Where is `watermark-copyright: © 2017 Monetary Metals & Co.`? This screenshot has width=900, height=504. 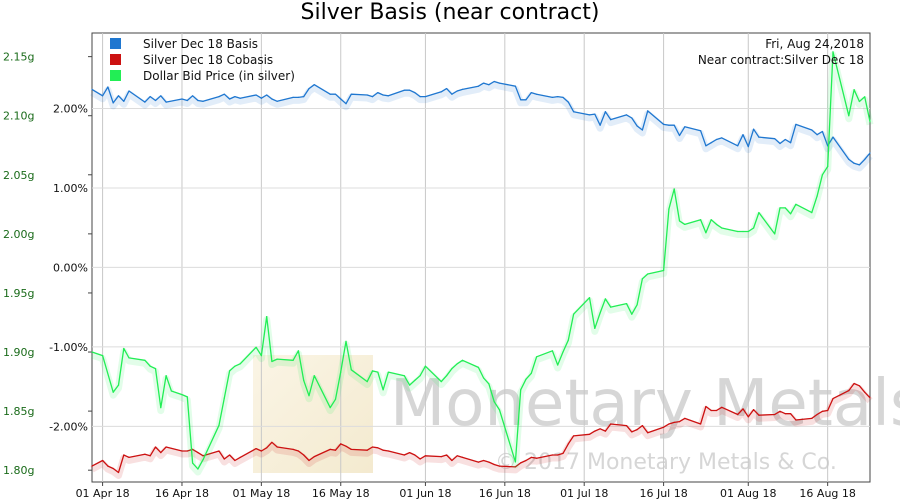 watermark-copyright: © 2017 Monetary Metals & Co. is located at coordinates (666, 462).